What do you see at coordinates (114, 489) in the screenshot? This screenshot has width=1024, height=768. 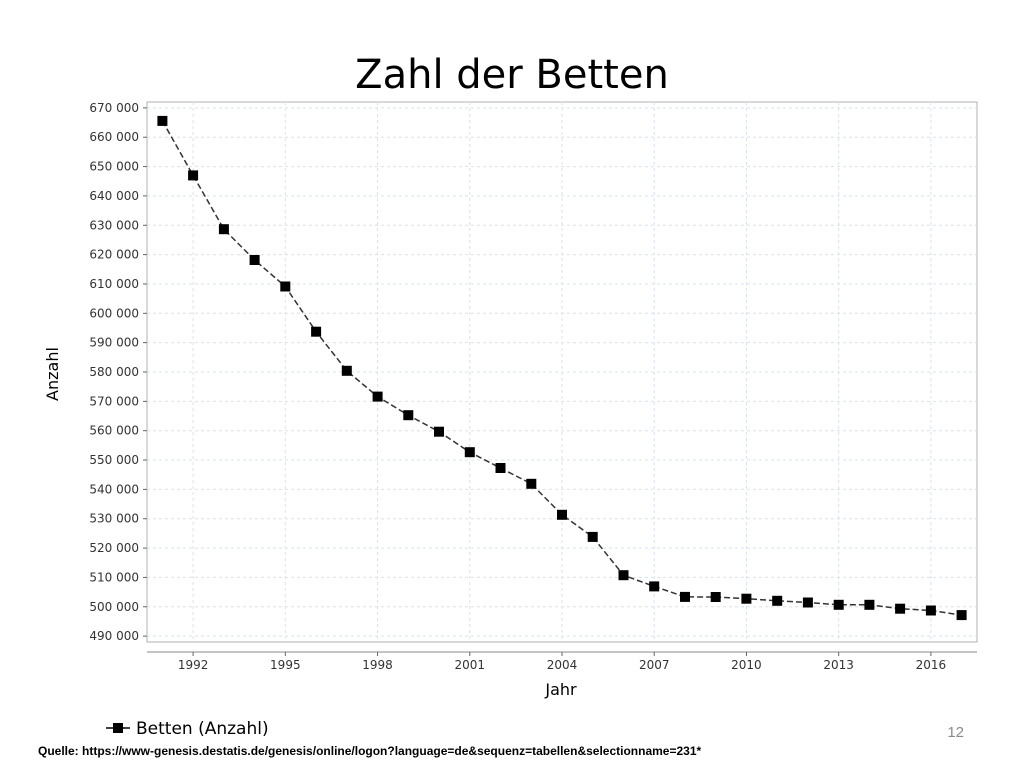 I see `y-tick-label: 540 000` at bounding box center [114, 489].